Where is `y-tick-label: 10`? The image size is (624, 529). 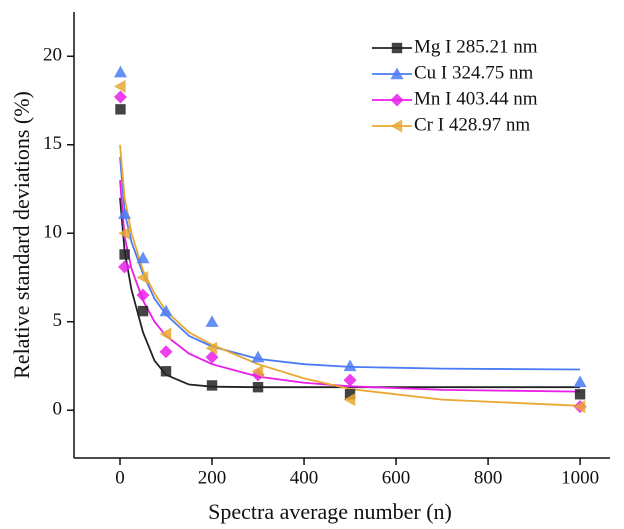
y-tick-label: 10 is located at coordinates (52, 232).